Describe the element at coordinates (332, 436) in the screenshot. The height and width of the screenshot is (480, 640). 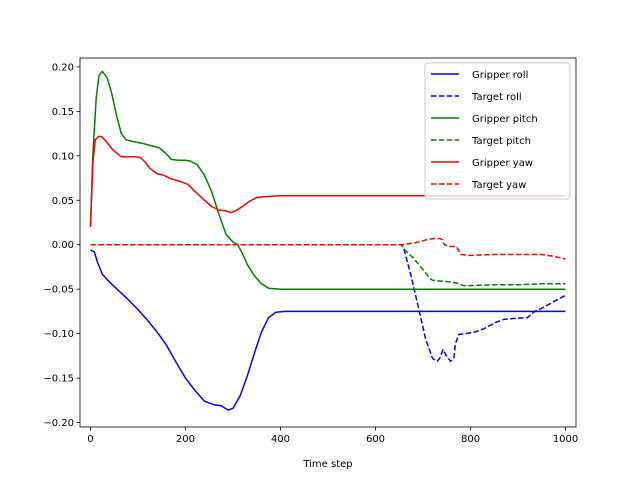
I see `x-axis-ticks: 0 200 400 600 800 1000` at that location.